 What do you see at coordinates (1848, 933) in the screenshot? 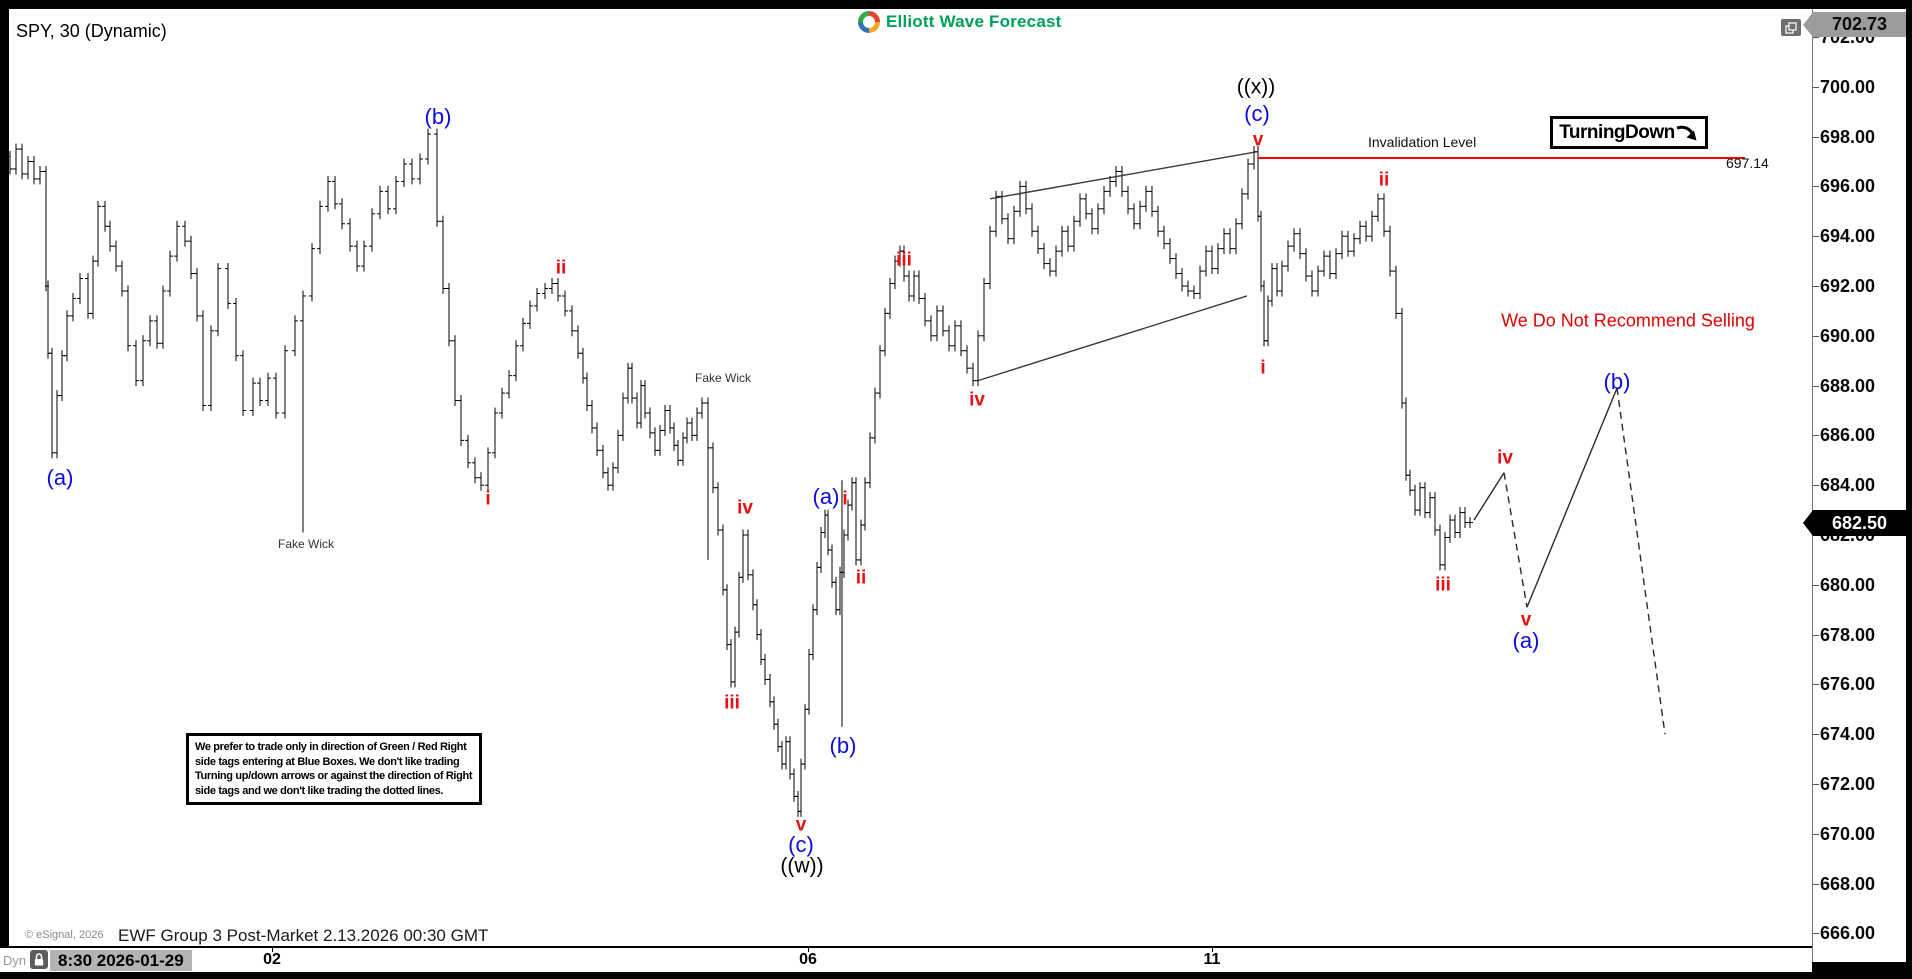
I see `price-tick-label: 666.00` at bounding box center [1848, 933].